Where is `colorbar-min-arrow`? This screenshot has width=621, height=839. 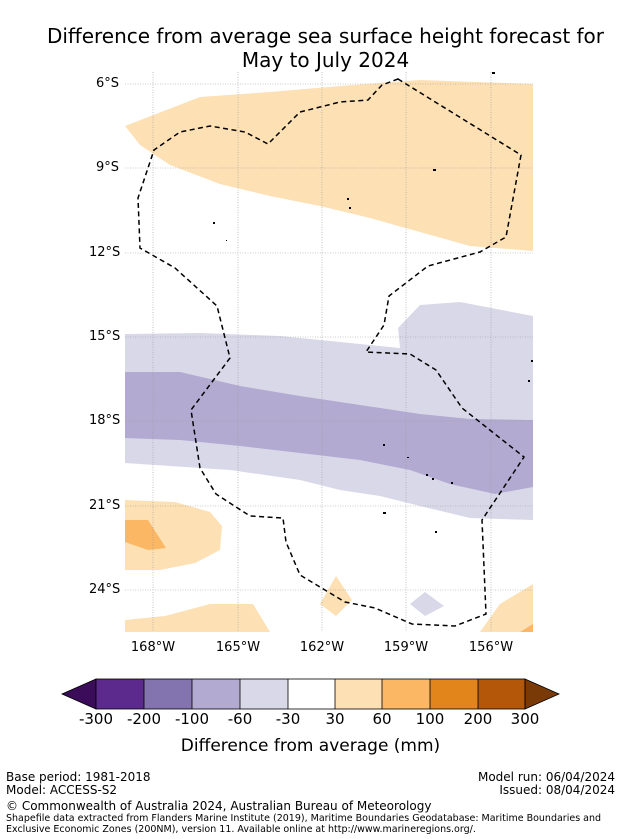 colorbar-min-arrow is located at coordinates (79, 694).